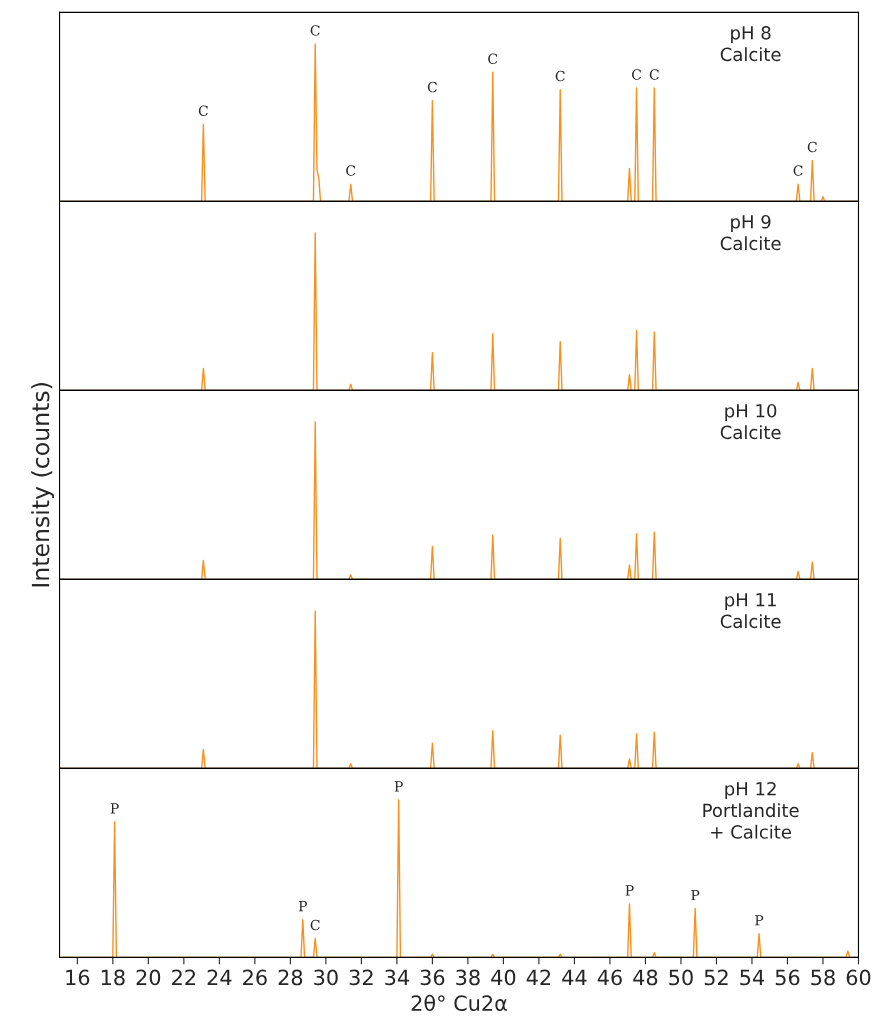 The image size is (876, 1035). I want to click on x-tick-label: 34, so click(397, 977).